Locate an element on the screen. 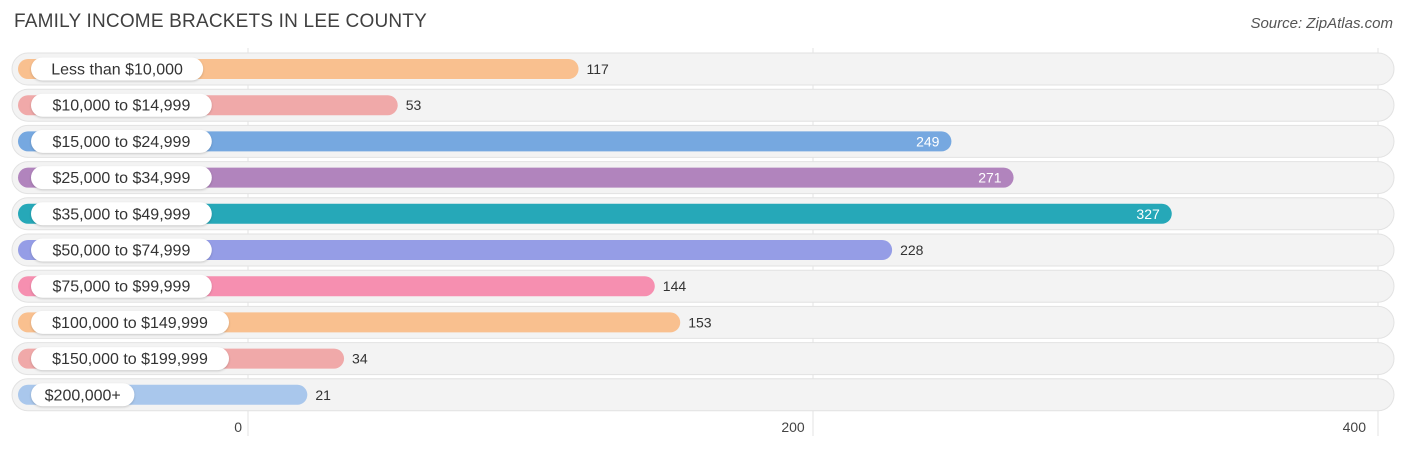 This screenshot has width=1406, height=450. category-label: $10,000 to $14,999 is located at coordinates (121, 106).